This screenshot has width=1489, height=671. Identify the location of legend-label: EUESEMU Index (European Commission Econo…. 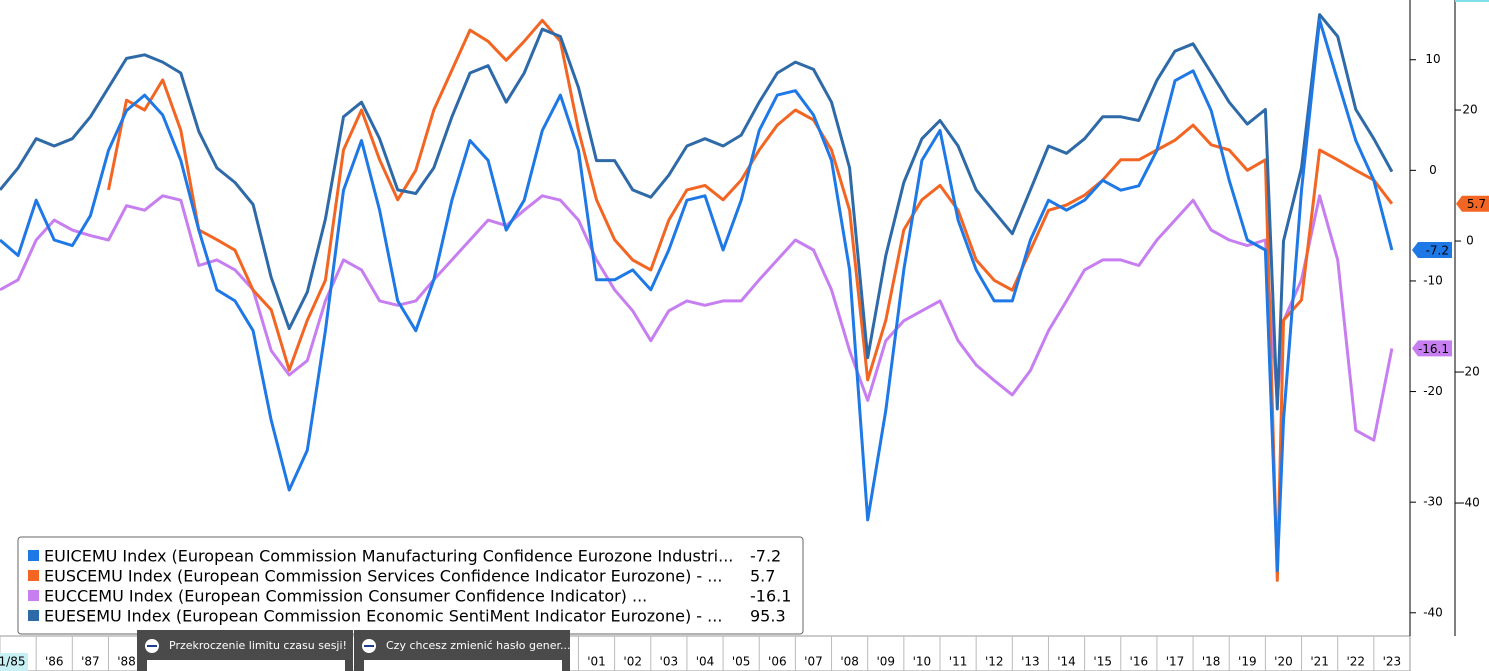
(383, 616).